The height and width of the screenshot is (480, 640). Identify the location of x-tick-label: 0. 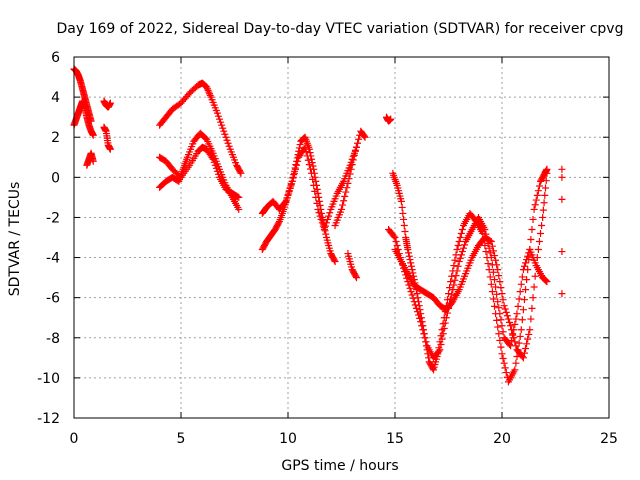
(74, 439).